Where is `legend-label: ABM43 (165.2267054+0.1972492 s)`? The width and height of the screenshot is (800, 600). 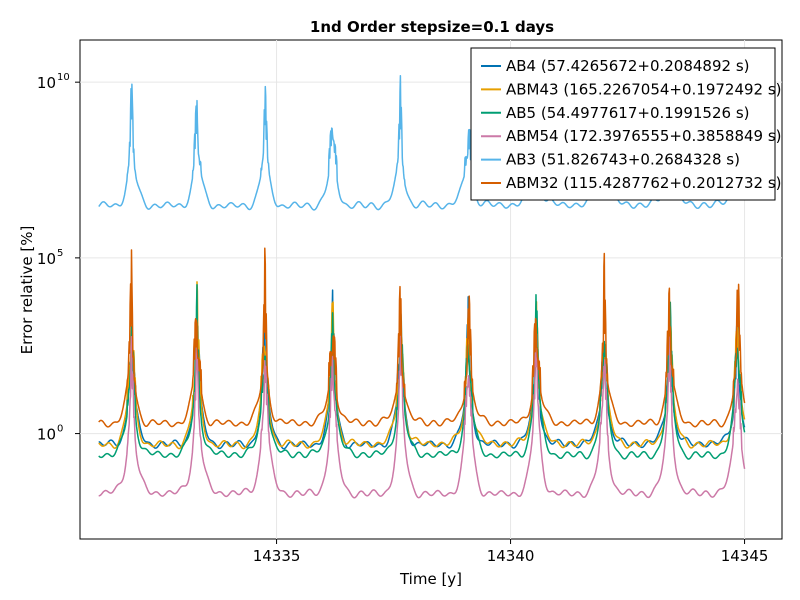 legend-label: ABM43 (165.2267054+0.1972492 s) is located at coordinates (644, 89).